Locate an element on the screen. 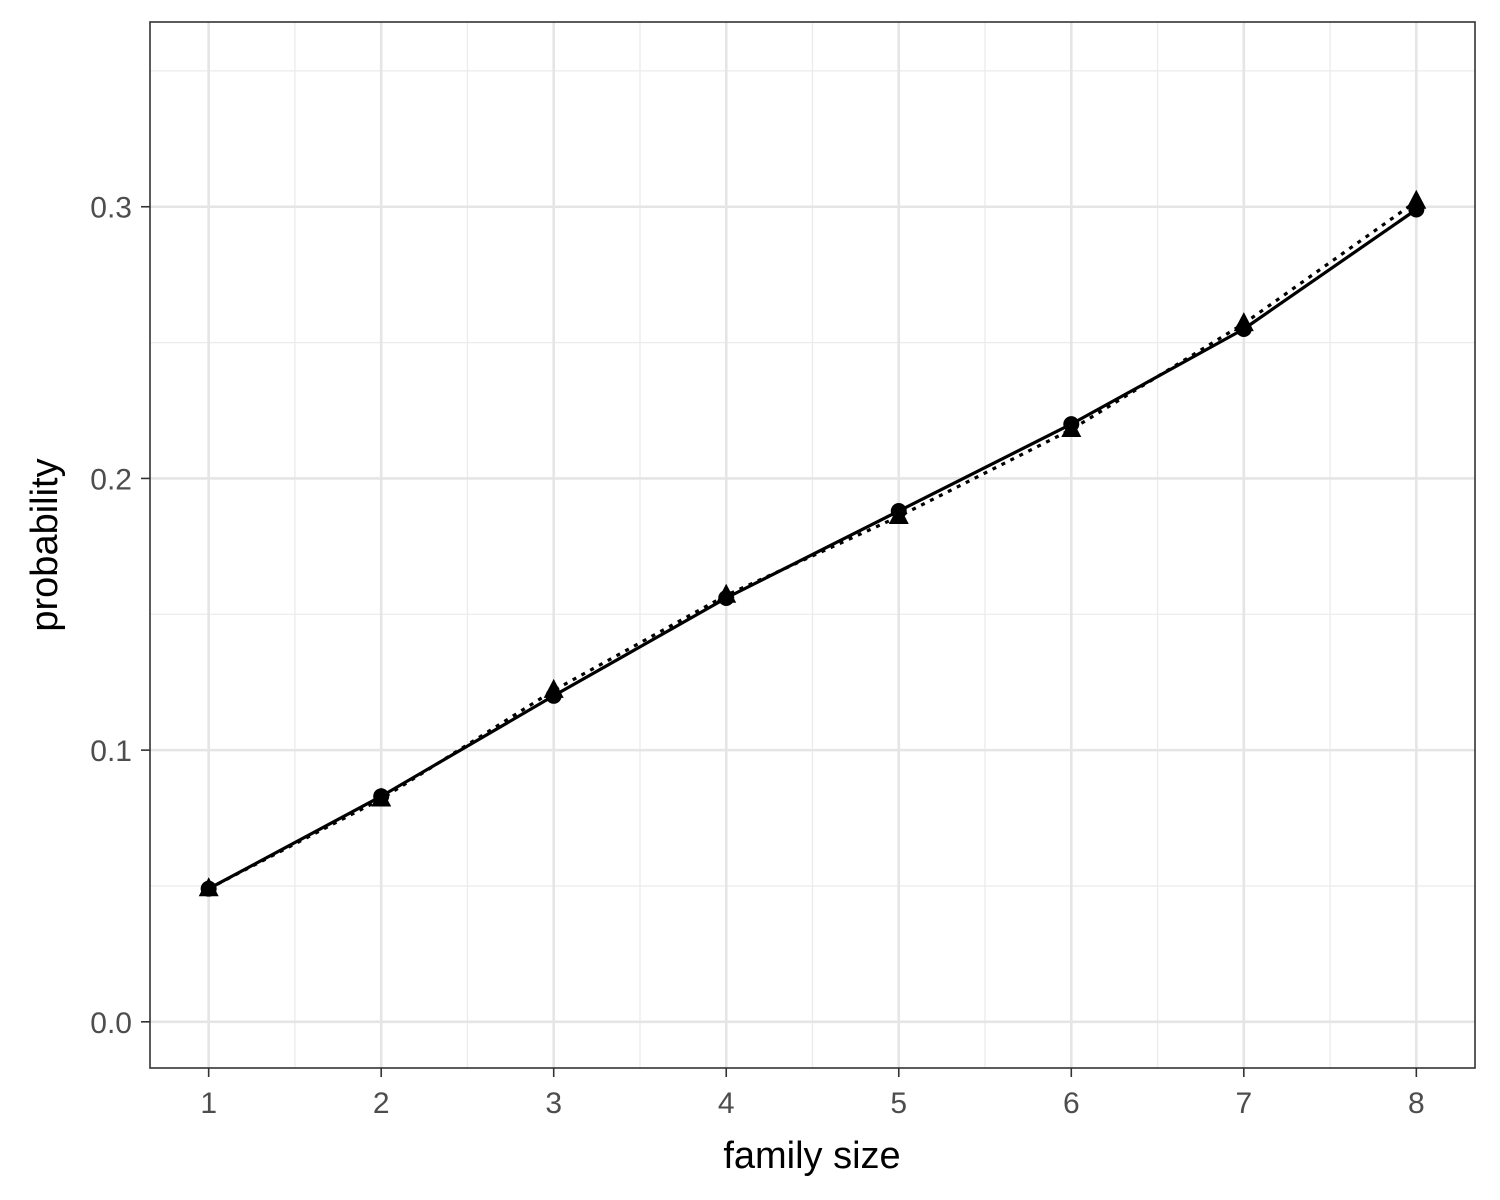 This screenshot has height=1200, width=1500. y-tick-label: 0.2 is located at coordinates (111, 479).